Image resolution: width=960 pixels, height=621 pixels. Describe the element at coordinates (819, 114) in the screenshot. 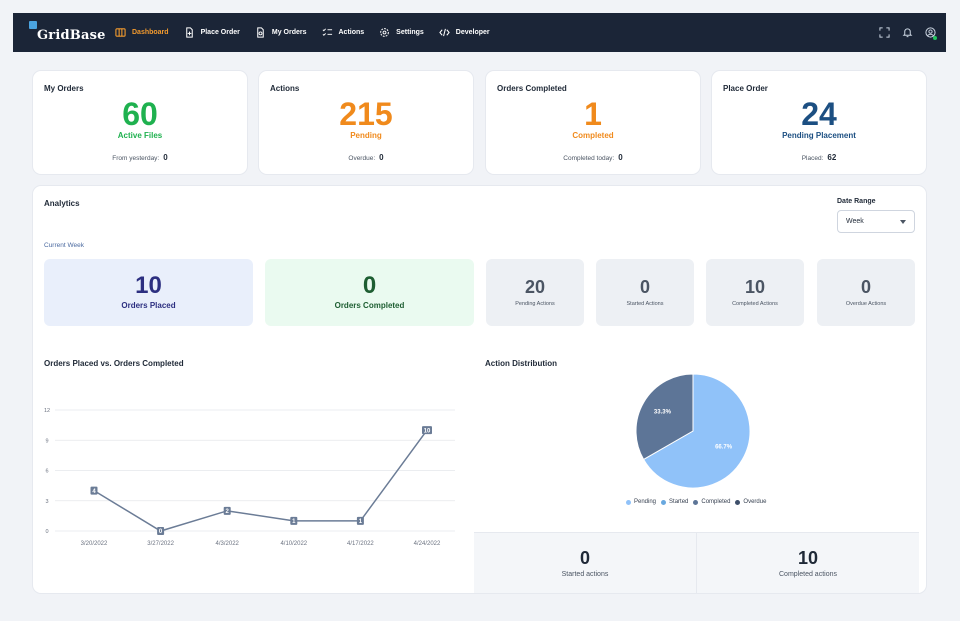

I see `stat-value: 24` at that location.